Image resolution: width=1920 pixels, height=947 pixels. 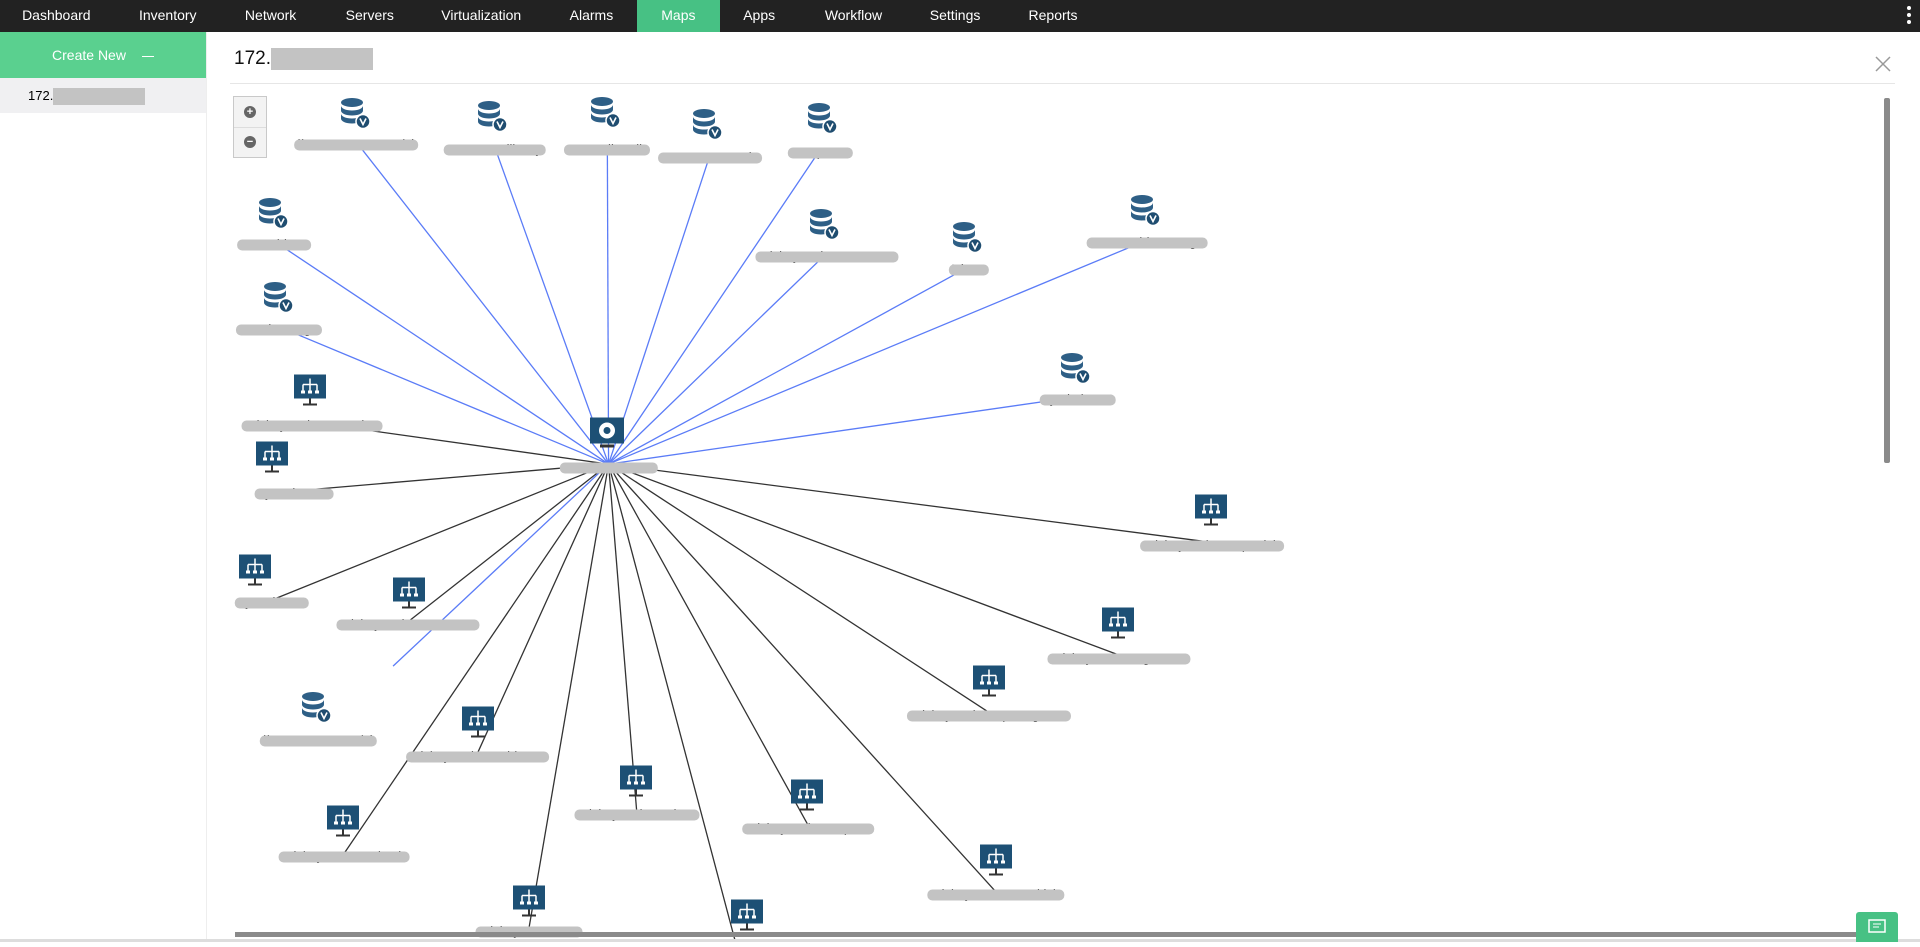 I want to click on nav-tab-settings: Settings, so click(x=955, y=15).